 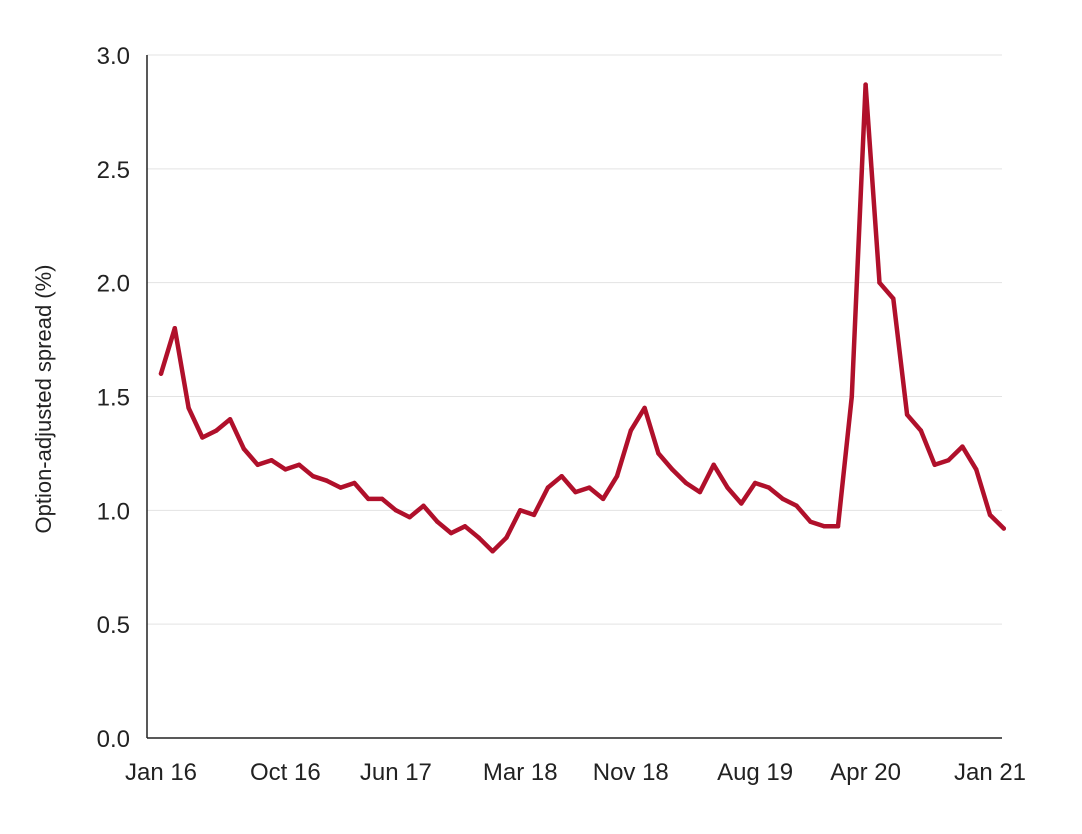 What do you see at coordinates (43, 398) in the screenshot?
I see `y-axis-label: Option-adjusted spread (%)` at bounding box center [43, 398].